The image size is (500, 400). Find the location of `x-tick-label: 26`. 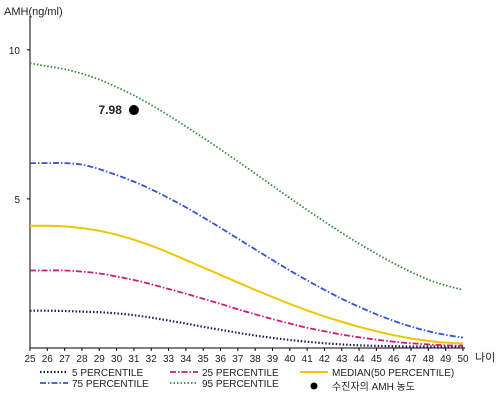

x-tick-label: 26 is located at coordinates (48, 359).